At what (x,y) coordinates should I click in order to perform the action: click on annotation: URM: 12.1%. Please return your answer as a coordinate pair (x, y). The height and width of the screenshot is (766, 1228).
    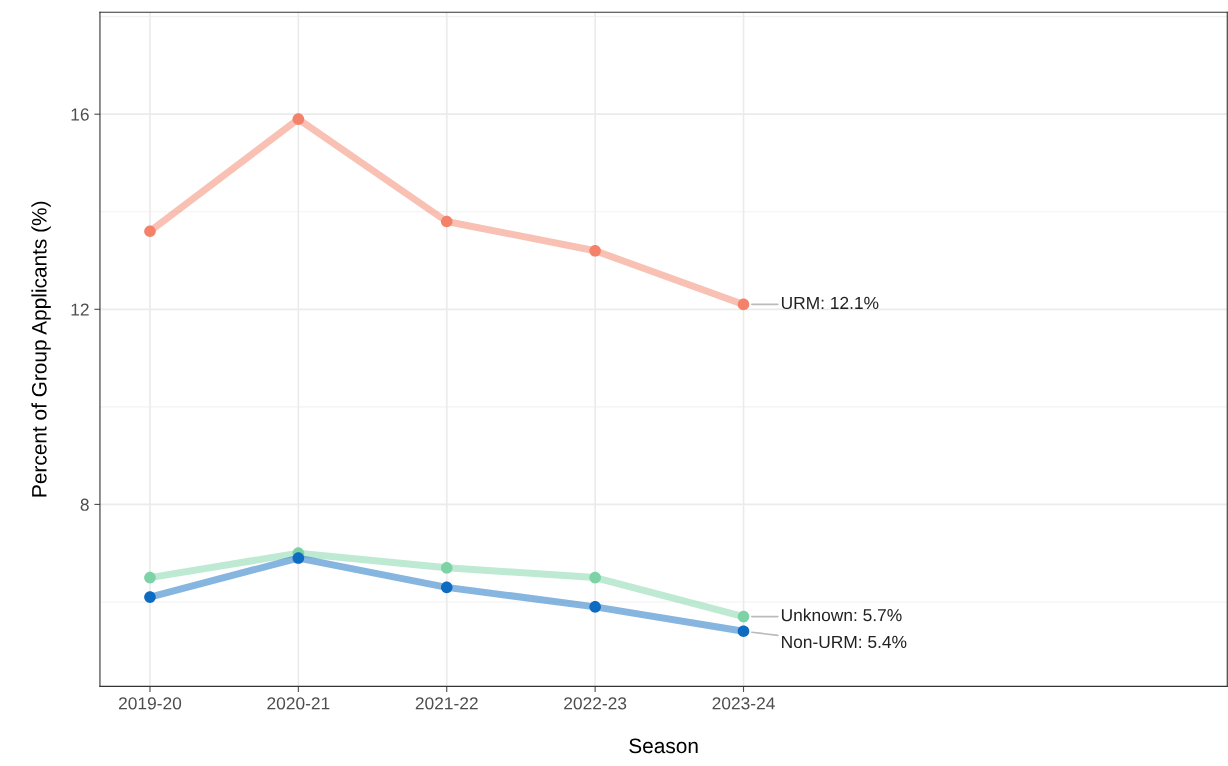
    Looking at the image, I should click on (830, 303).